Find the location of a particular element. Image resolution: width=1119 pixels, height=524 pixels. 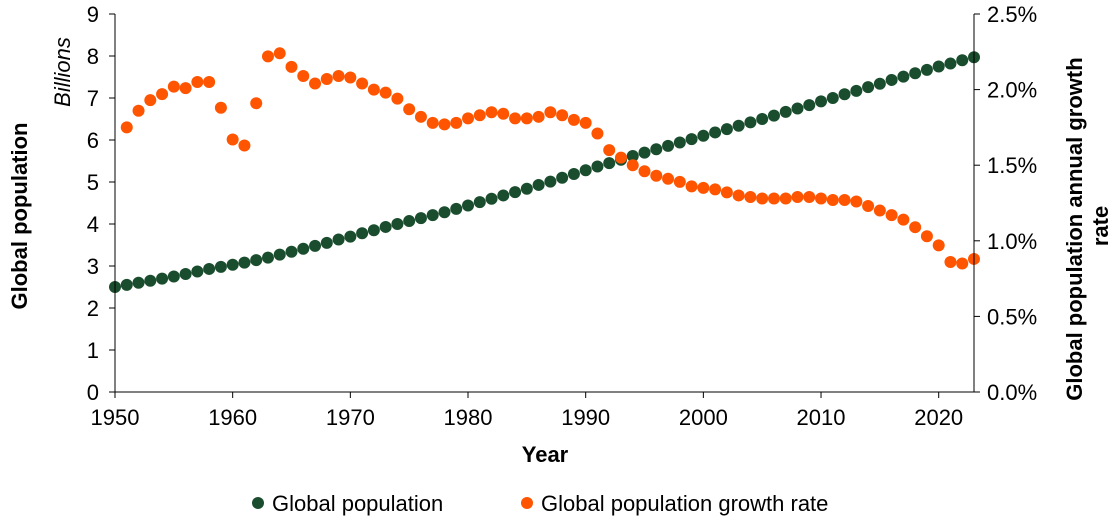

left-y-tick-label: 4 is located at coordinates (93, 224).